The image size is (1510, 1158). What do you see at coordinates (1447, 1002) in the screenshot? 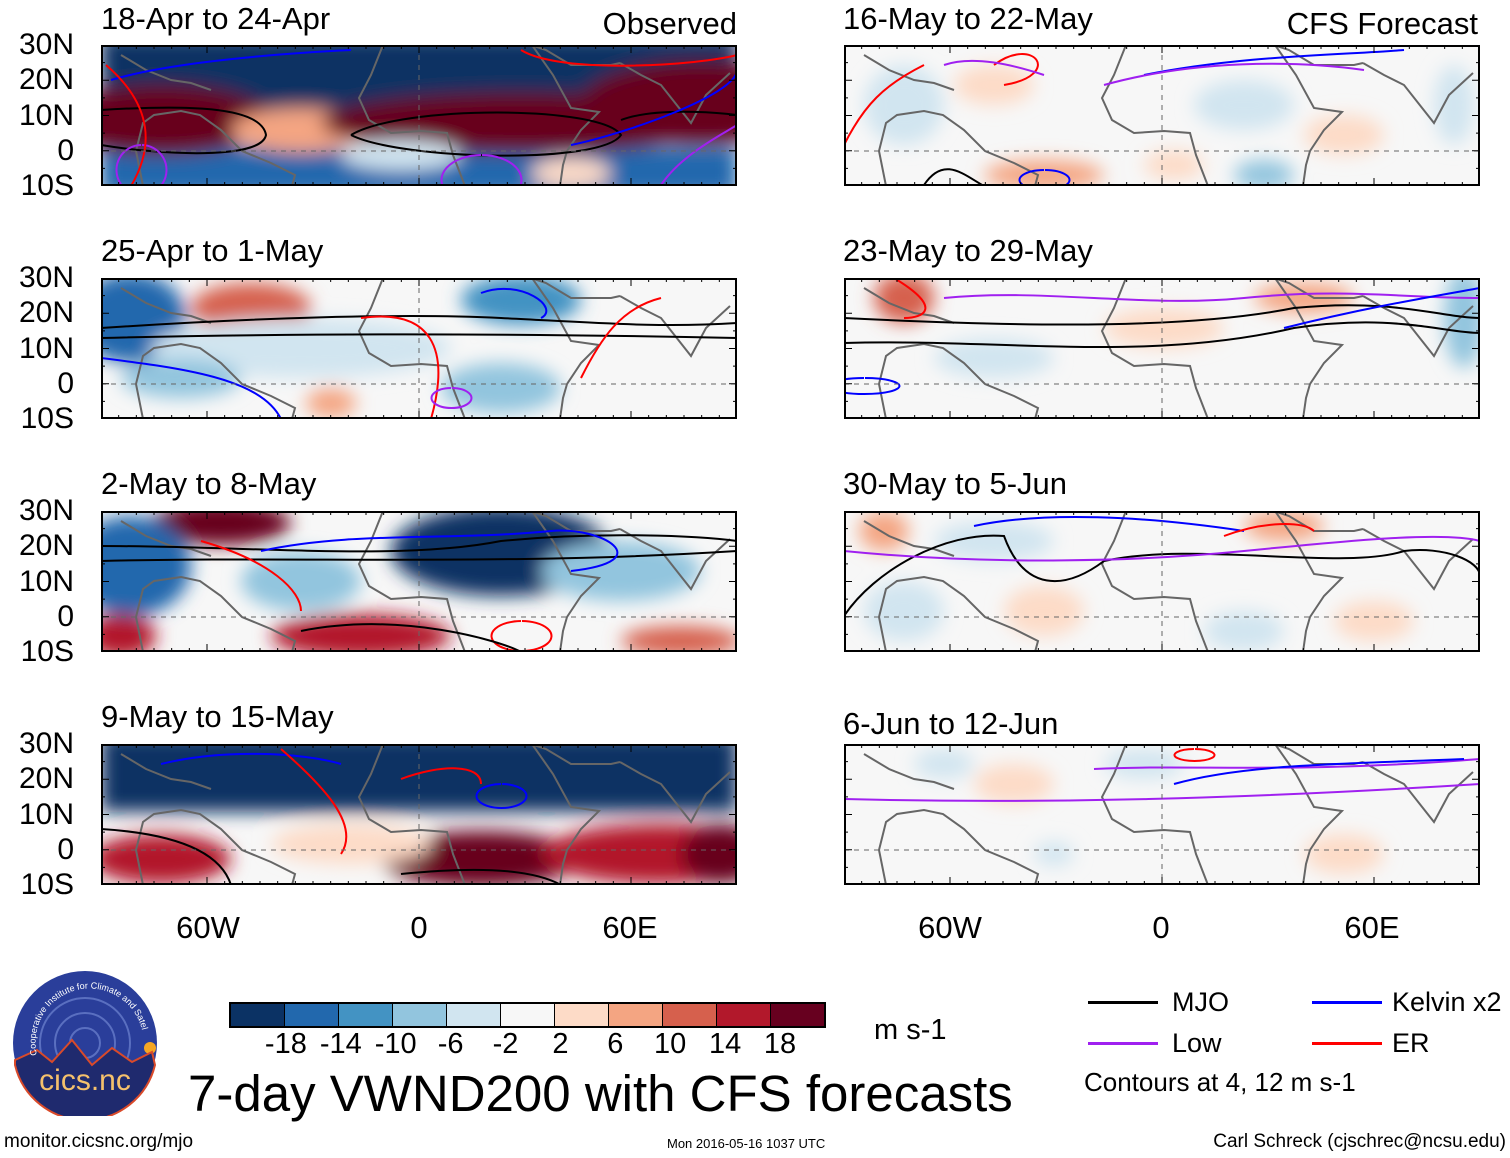
I see `legend-label-kelvin: Kelvin x2` at bounding box center [1447, 1002].